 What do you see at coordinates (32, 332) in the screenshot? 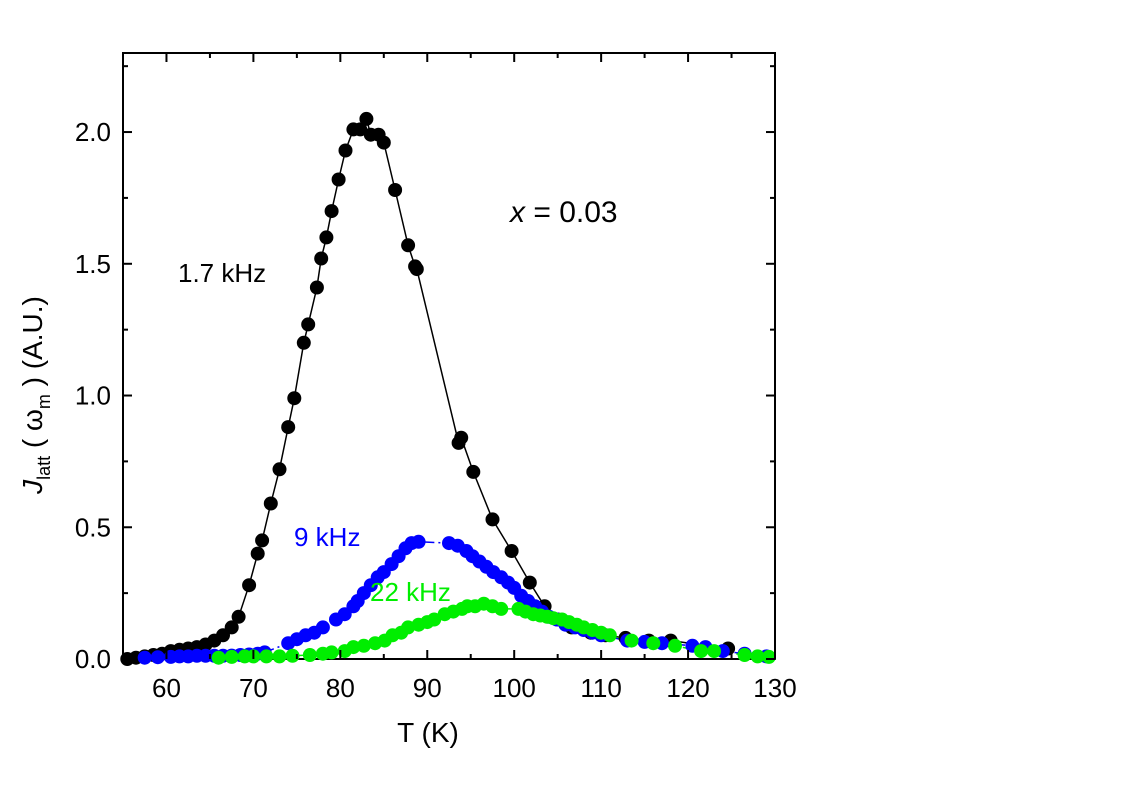
I see `y-axis-units: (A.U.)` at bounding box center [32, 332].